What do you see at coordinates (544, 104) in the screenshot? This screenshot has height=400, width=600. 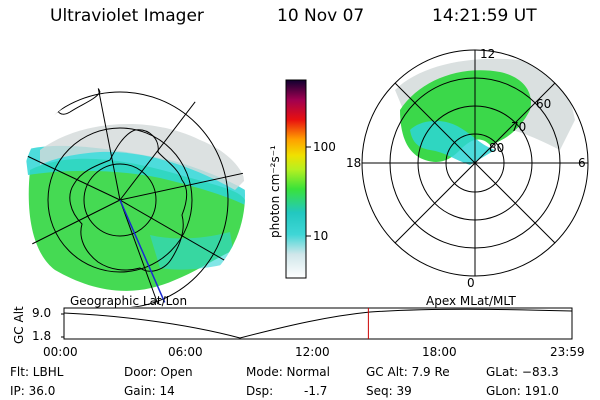 I see `mlat-label-60: 60` at bounding box center [544, 104].